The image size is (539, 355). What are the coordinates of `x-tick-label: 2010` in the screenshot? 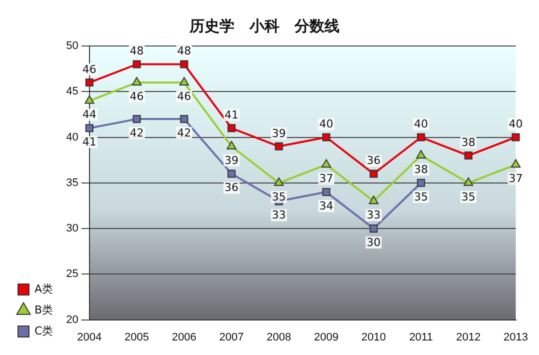 It's located at (373, 337).